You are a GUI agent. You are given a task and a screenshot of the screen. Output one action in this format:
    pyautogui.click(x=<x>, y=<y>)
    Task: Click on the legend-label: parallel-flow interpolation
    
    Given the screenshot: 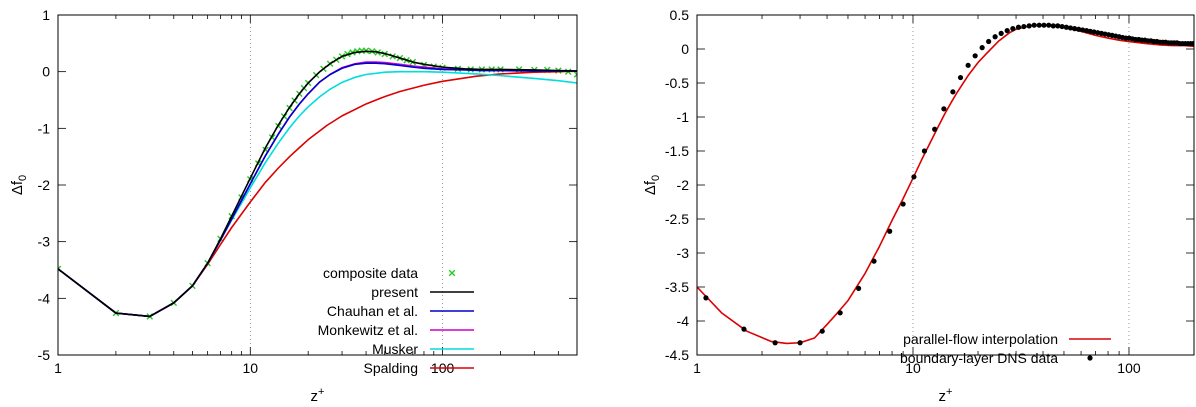 What is the action you would take?
    pyautogui.click(x=980, y=339)
    